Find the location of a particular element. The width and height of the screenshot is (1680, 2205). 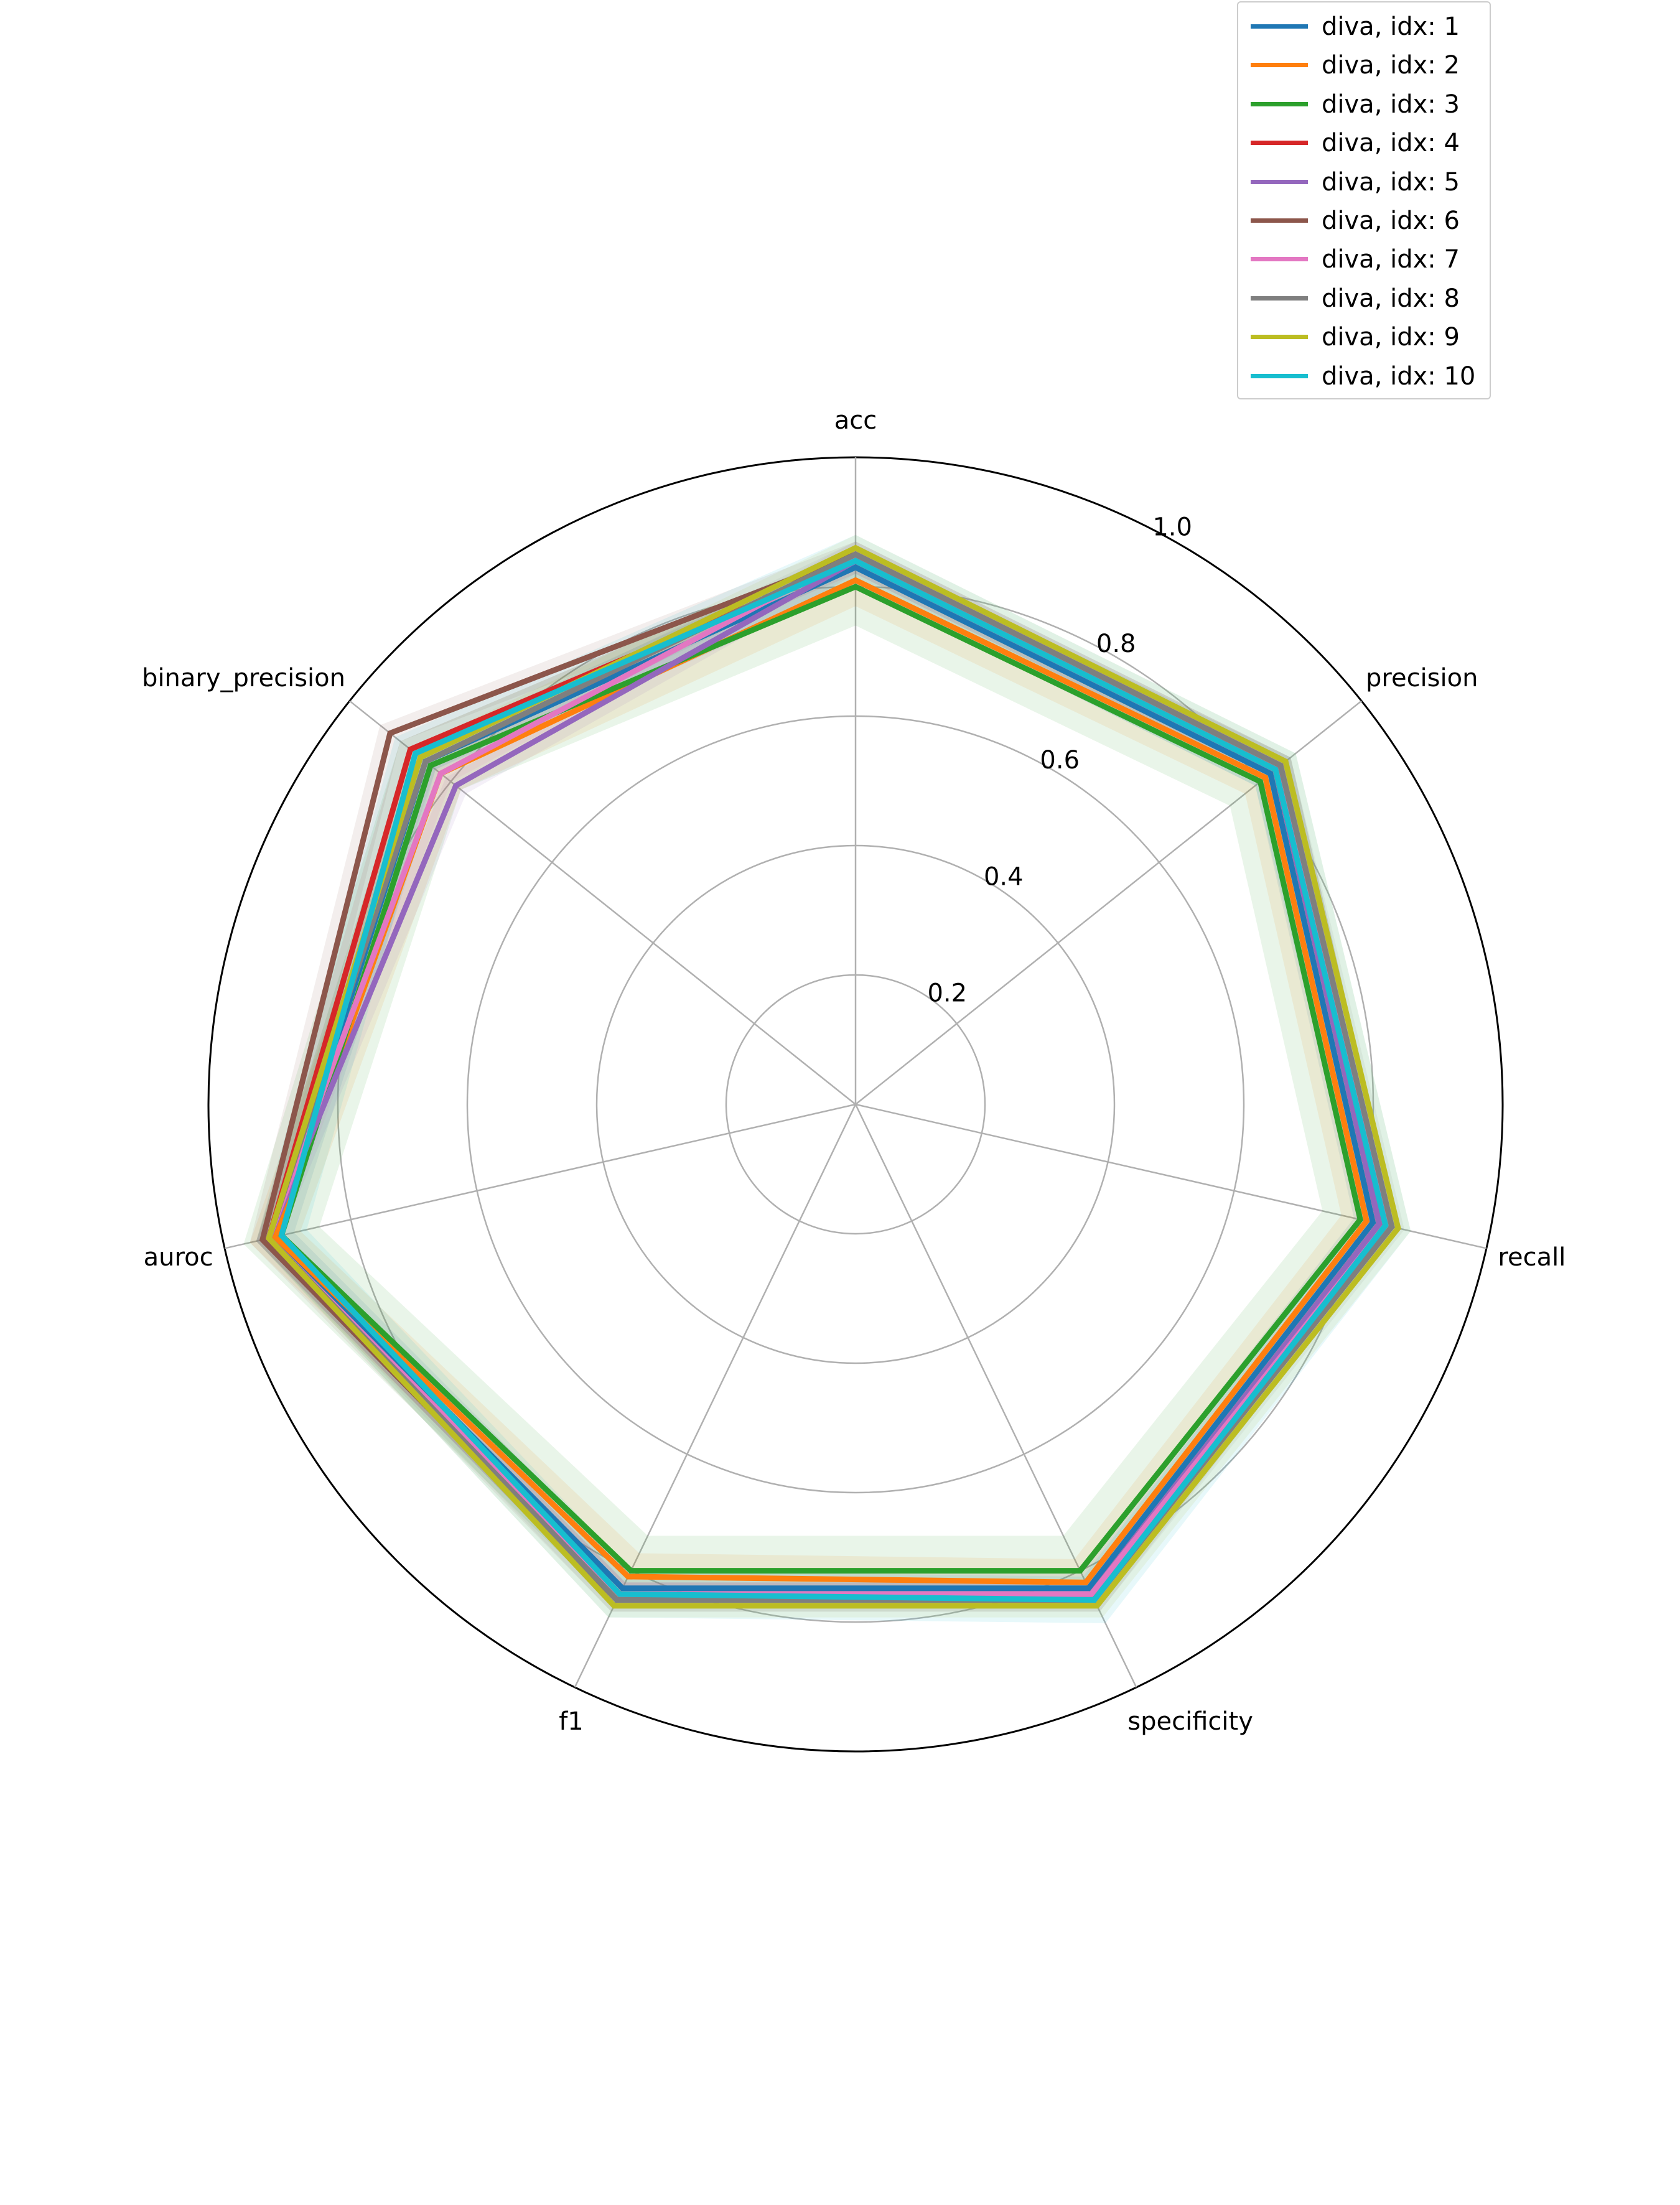

legend-item: diva, idx: 6 is located at coordinates (1364, 221).